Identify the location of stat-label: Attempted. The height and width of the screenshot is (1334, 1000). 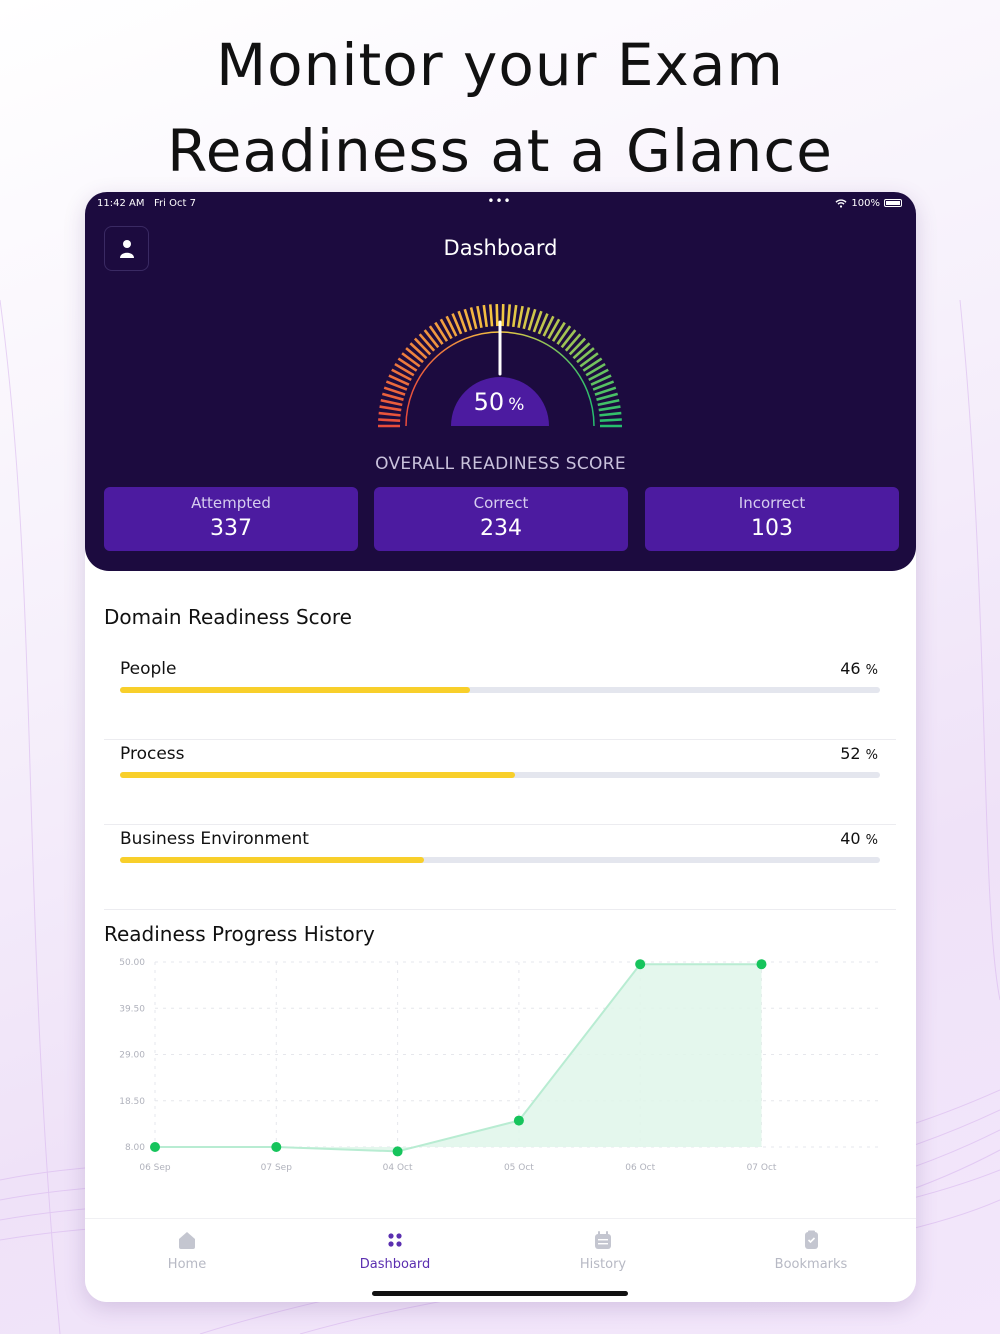
(231, 503).